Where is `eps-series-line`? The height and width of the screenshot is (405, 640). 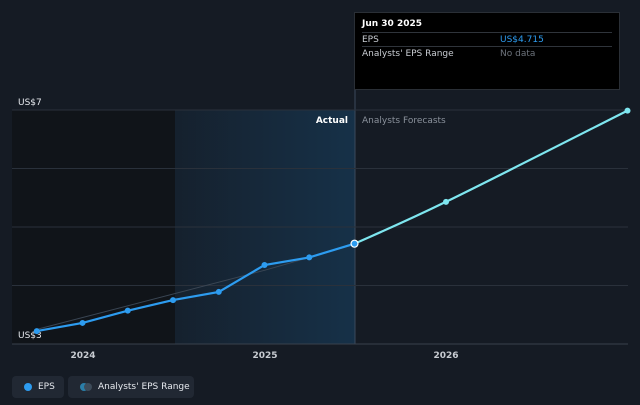
eps-series-line is located at coordinates (195, 287).